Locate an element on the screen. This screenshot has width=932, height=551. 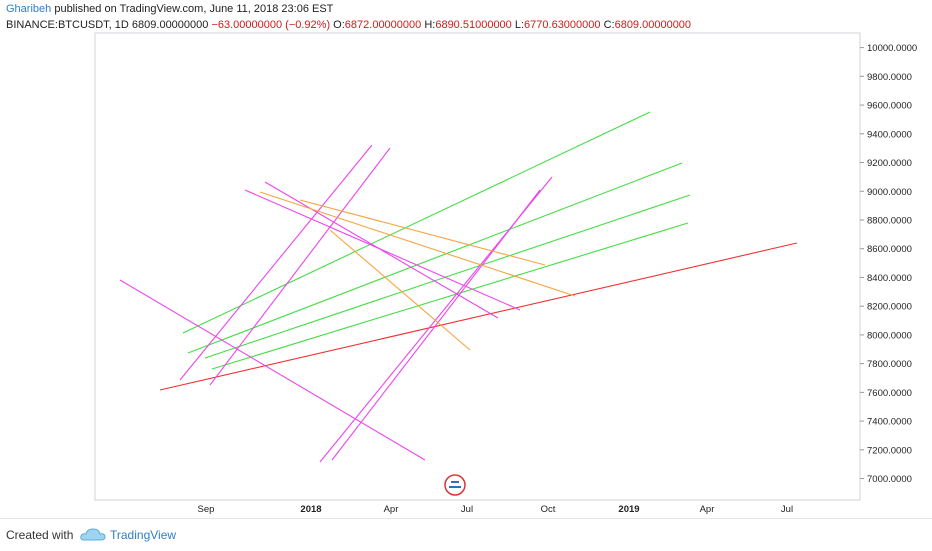
logo-mark is located at coordinates (455, 484).